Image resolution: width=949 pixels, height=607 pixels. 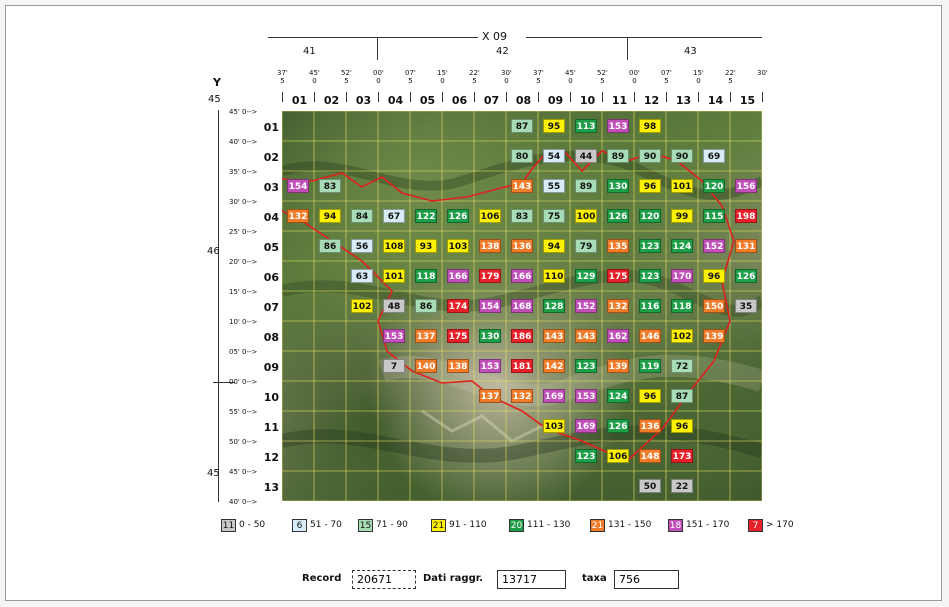 What do you see at coordinates (522, 336) in the screenshot?
I see `grid-cell-count: 186` at bounding box center [522, 336].